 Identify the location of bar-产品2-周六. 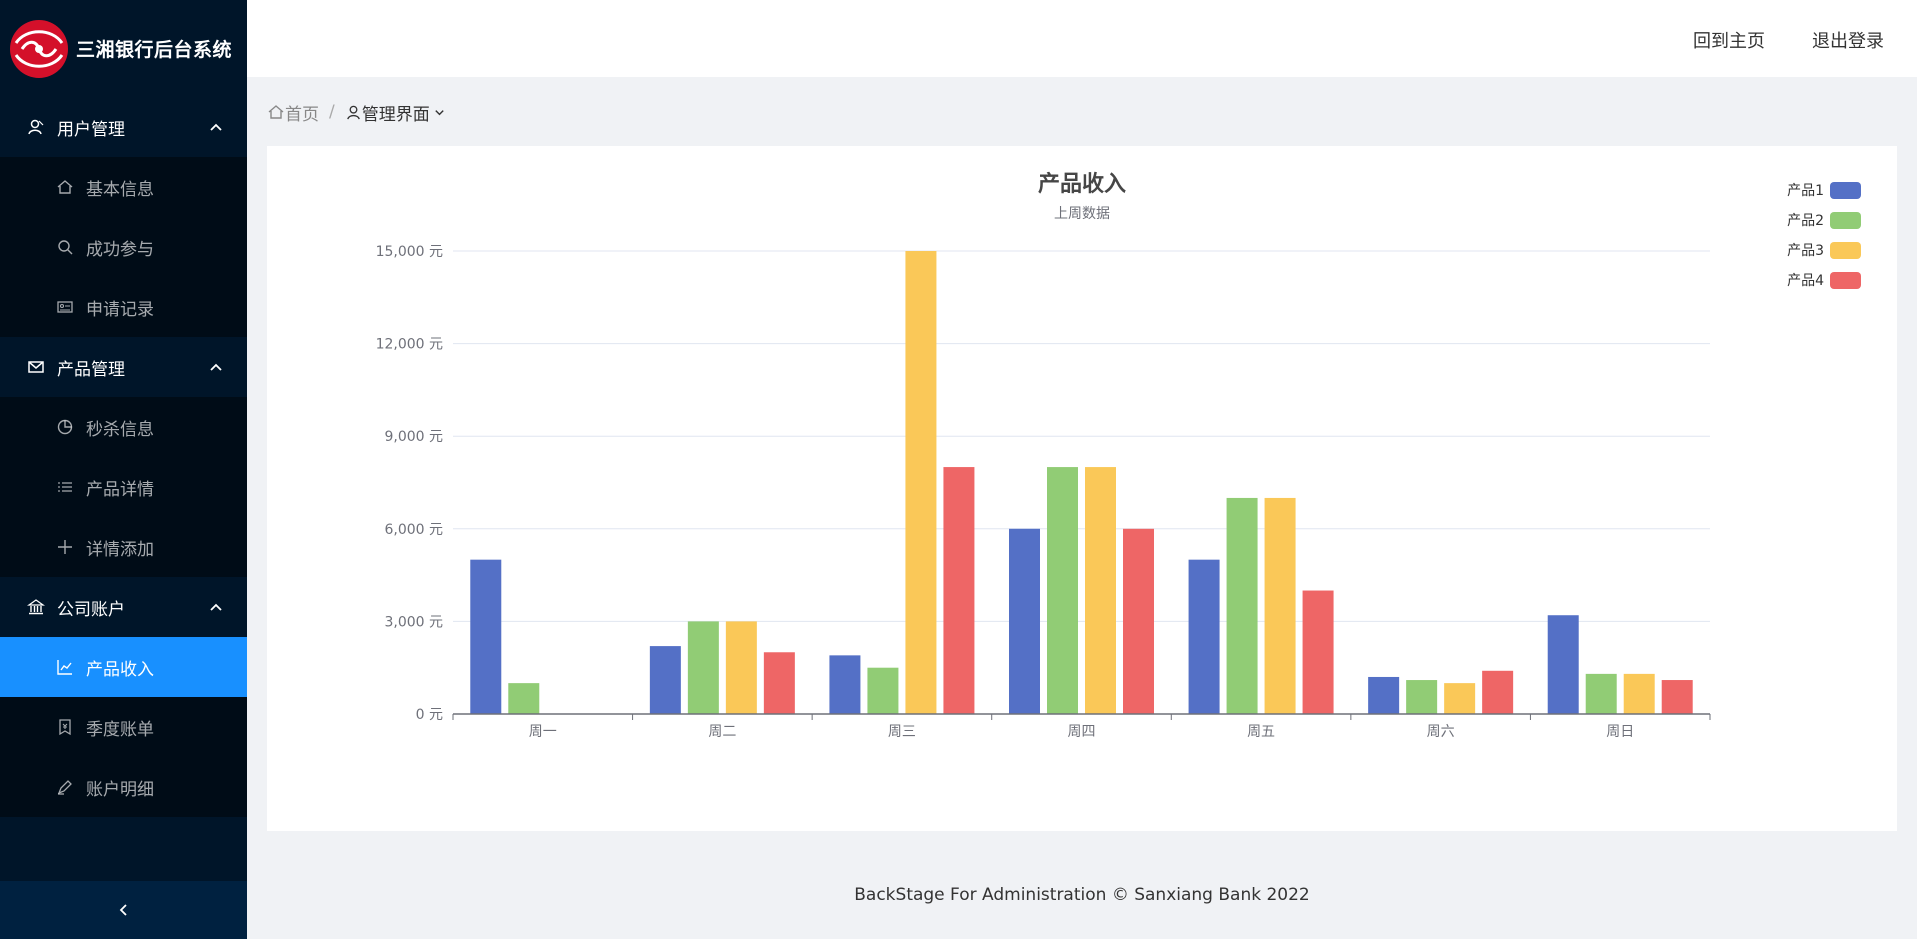
(1422, 697).